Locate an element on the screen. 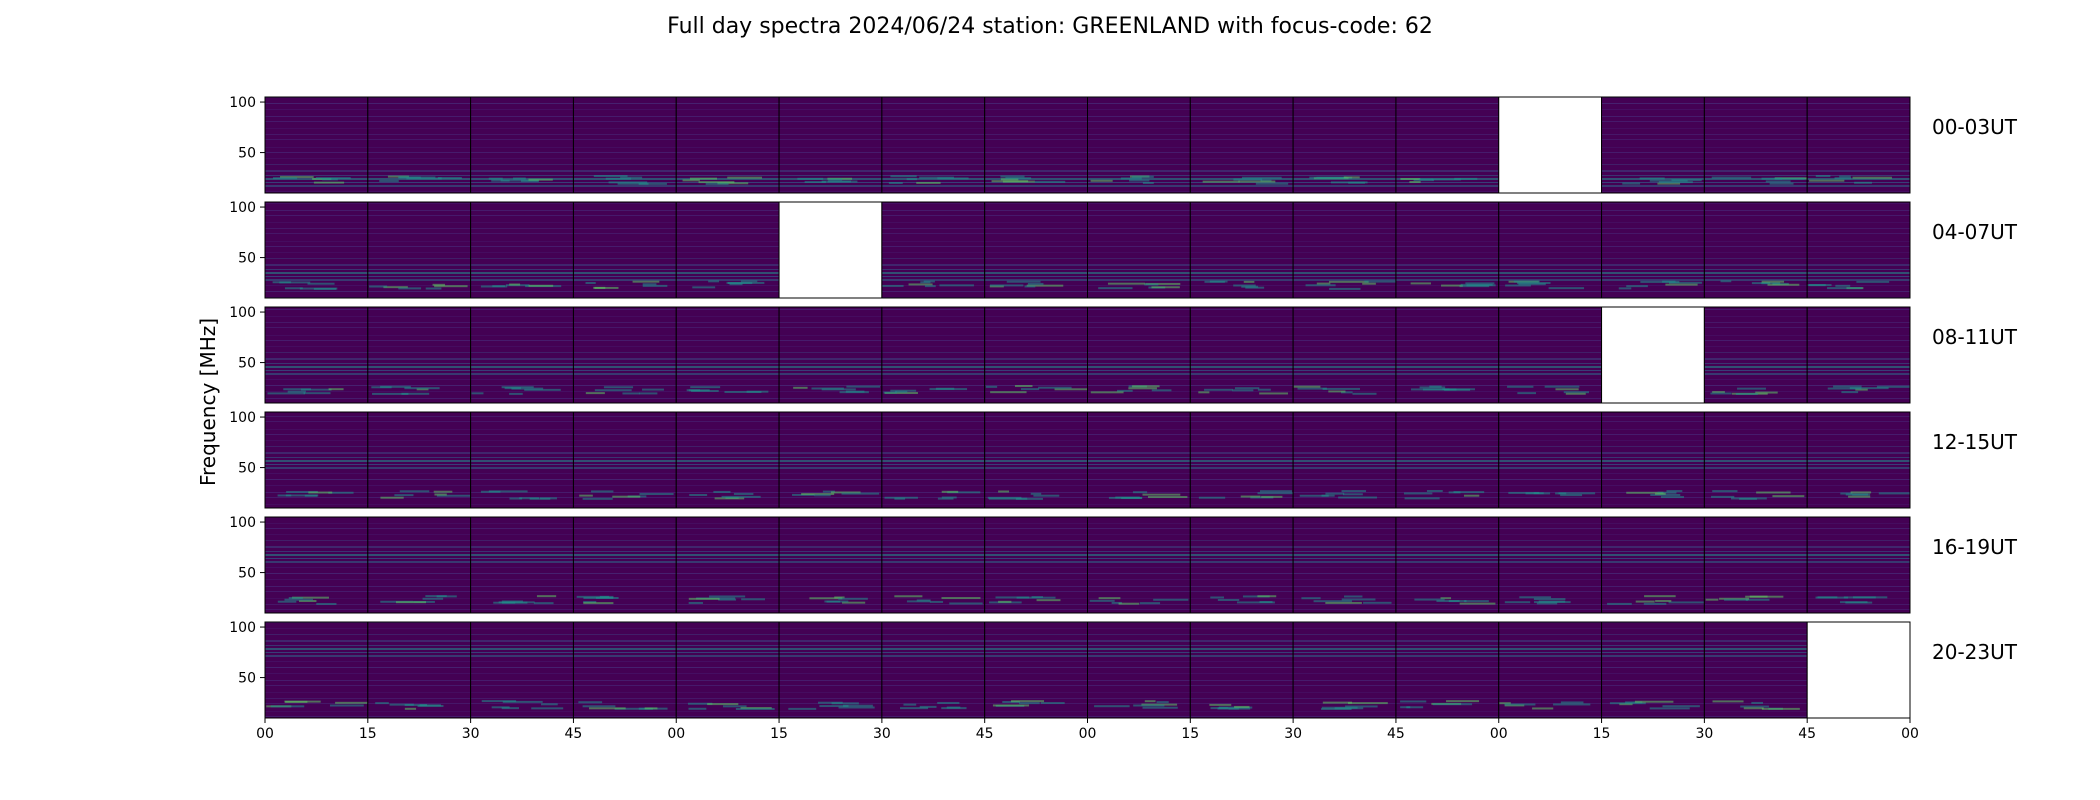 The width and height of the screenshot is (2100, 800). panel-frame is located at coordinates (1858, 250).